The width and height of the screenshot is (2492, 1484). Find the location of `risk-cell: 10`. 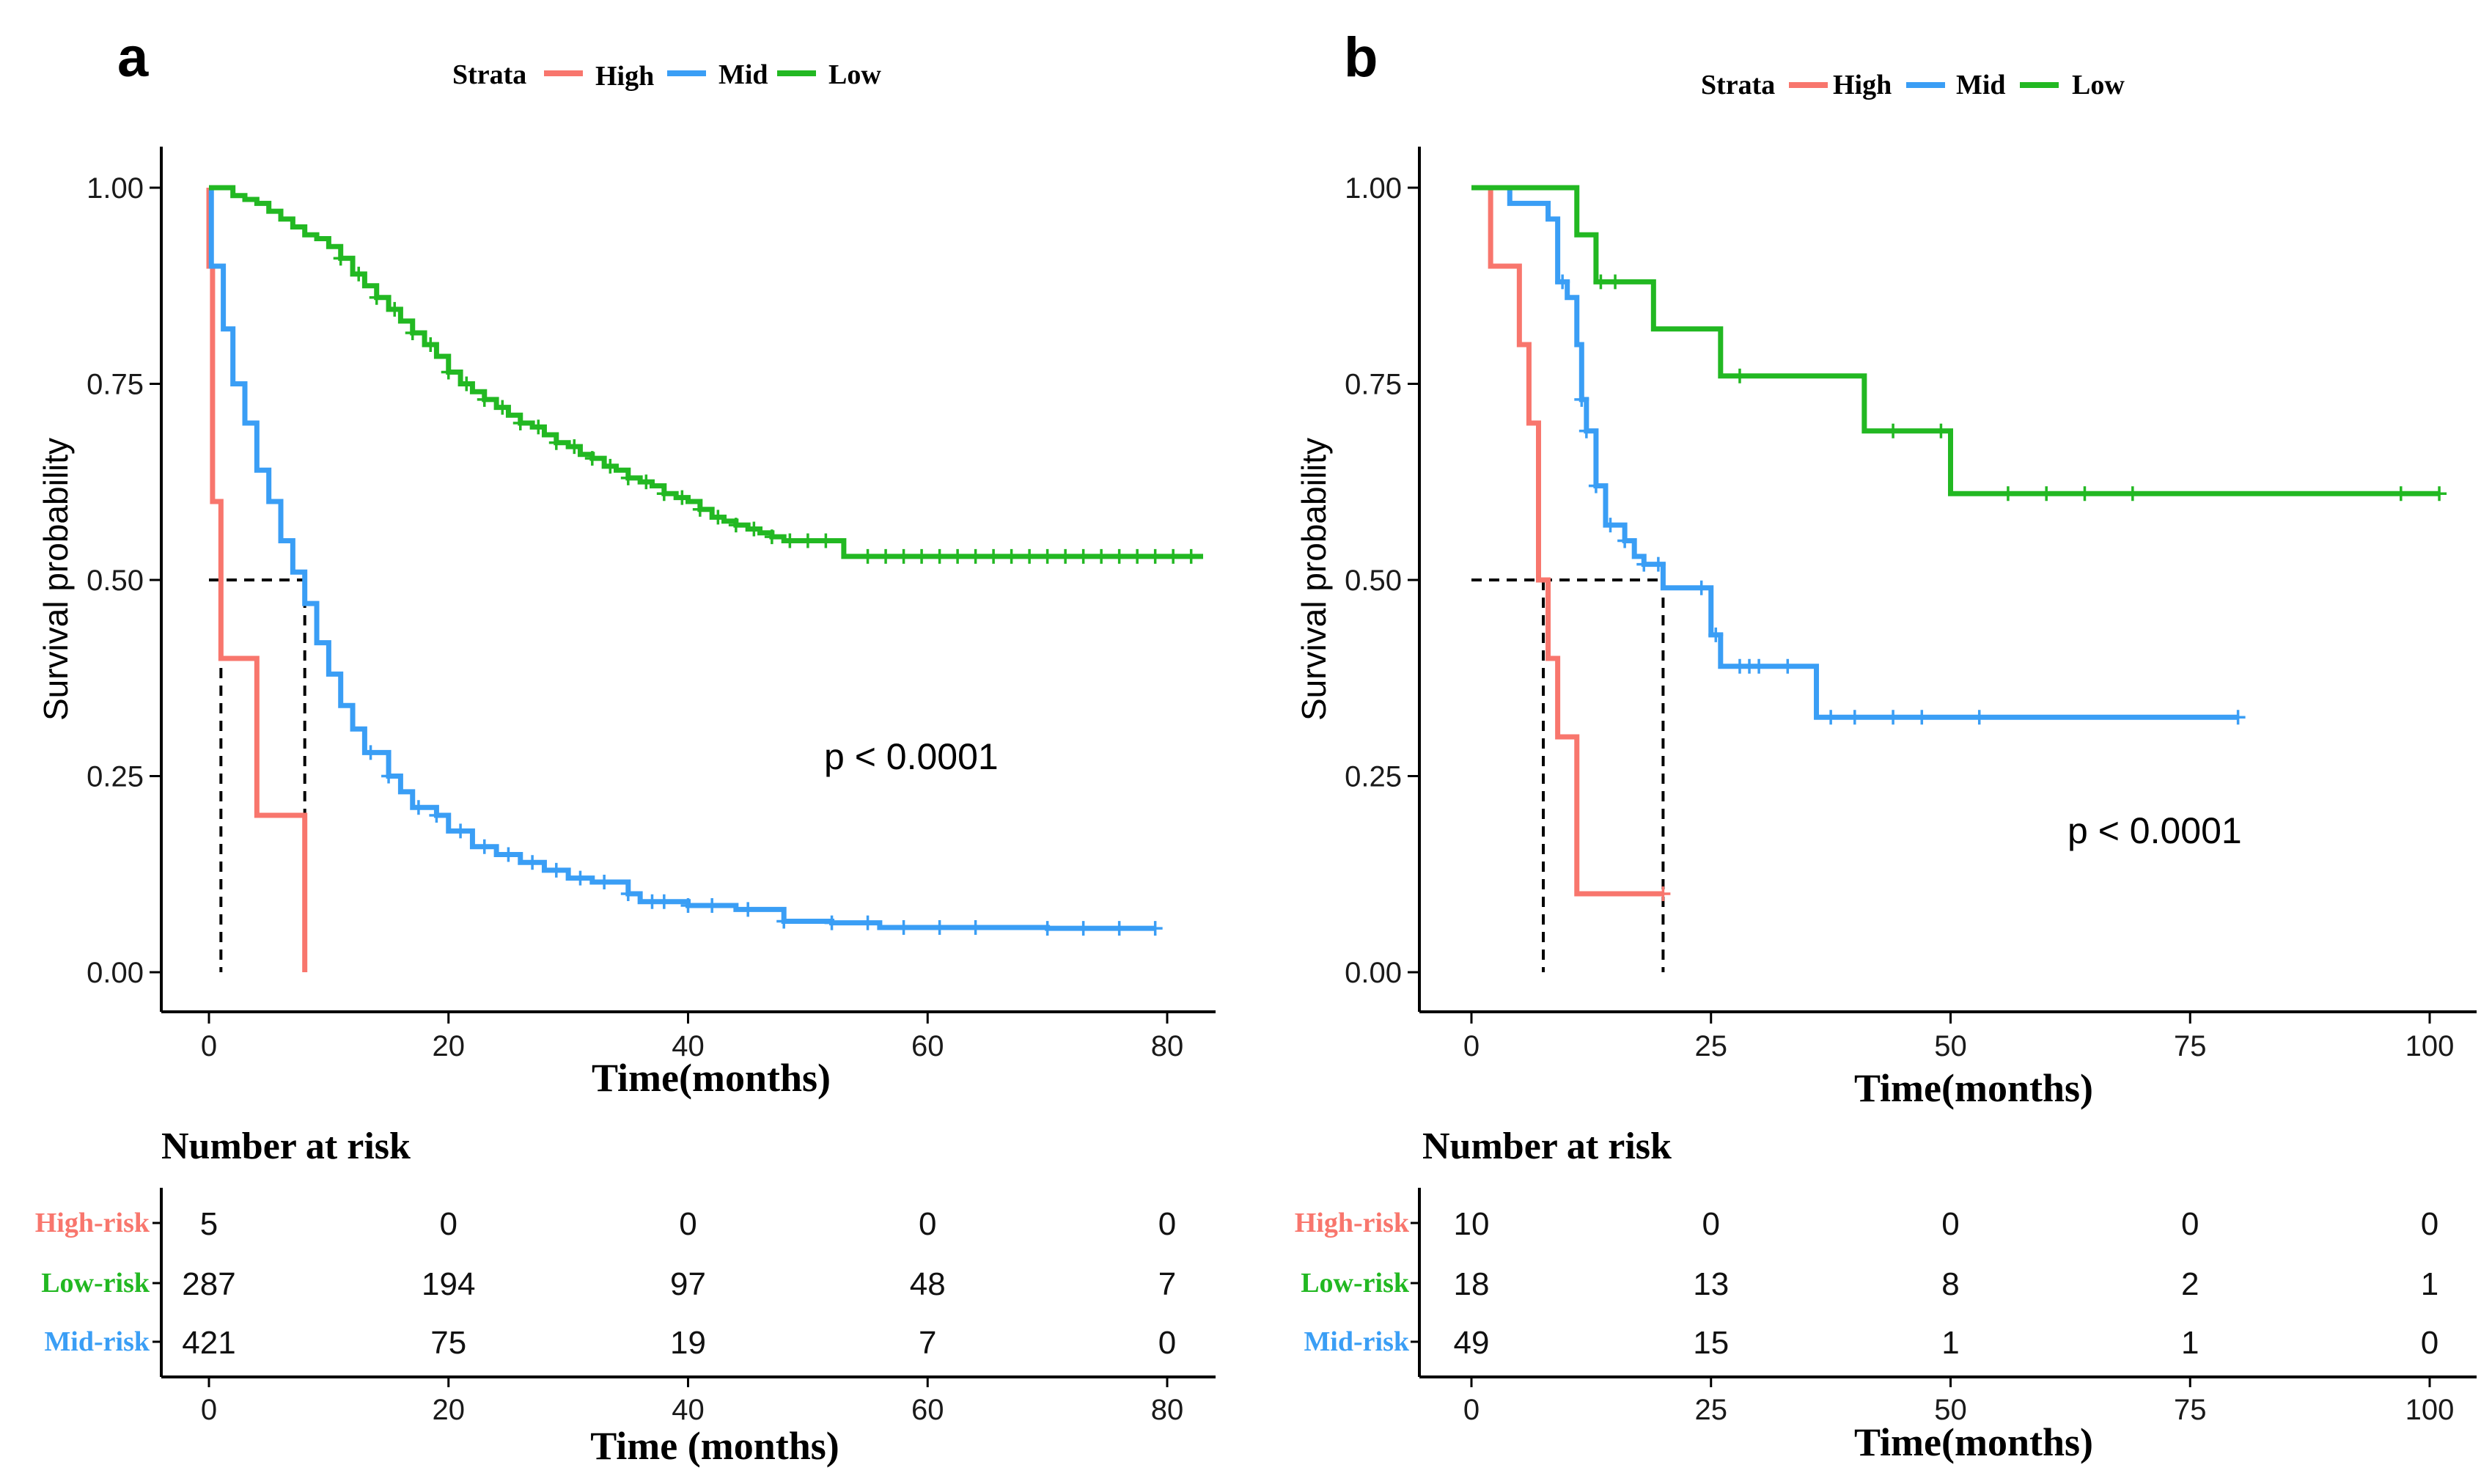

risk-cell: 10 is located at coordinates (1472, 1224).